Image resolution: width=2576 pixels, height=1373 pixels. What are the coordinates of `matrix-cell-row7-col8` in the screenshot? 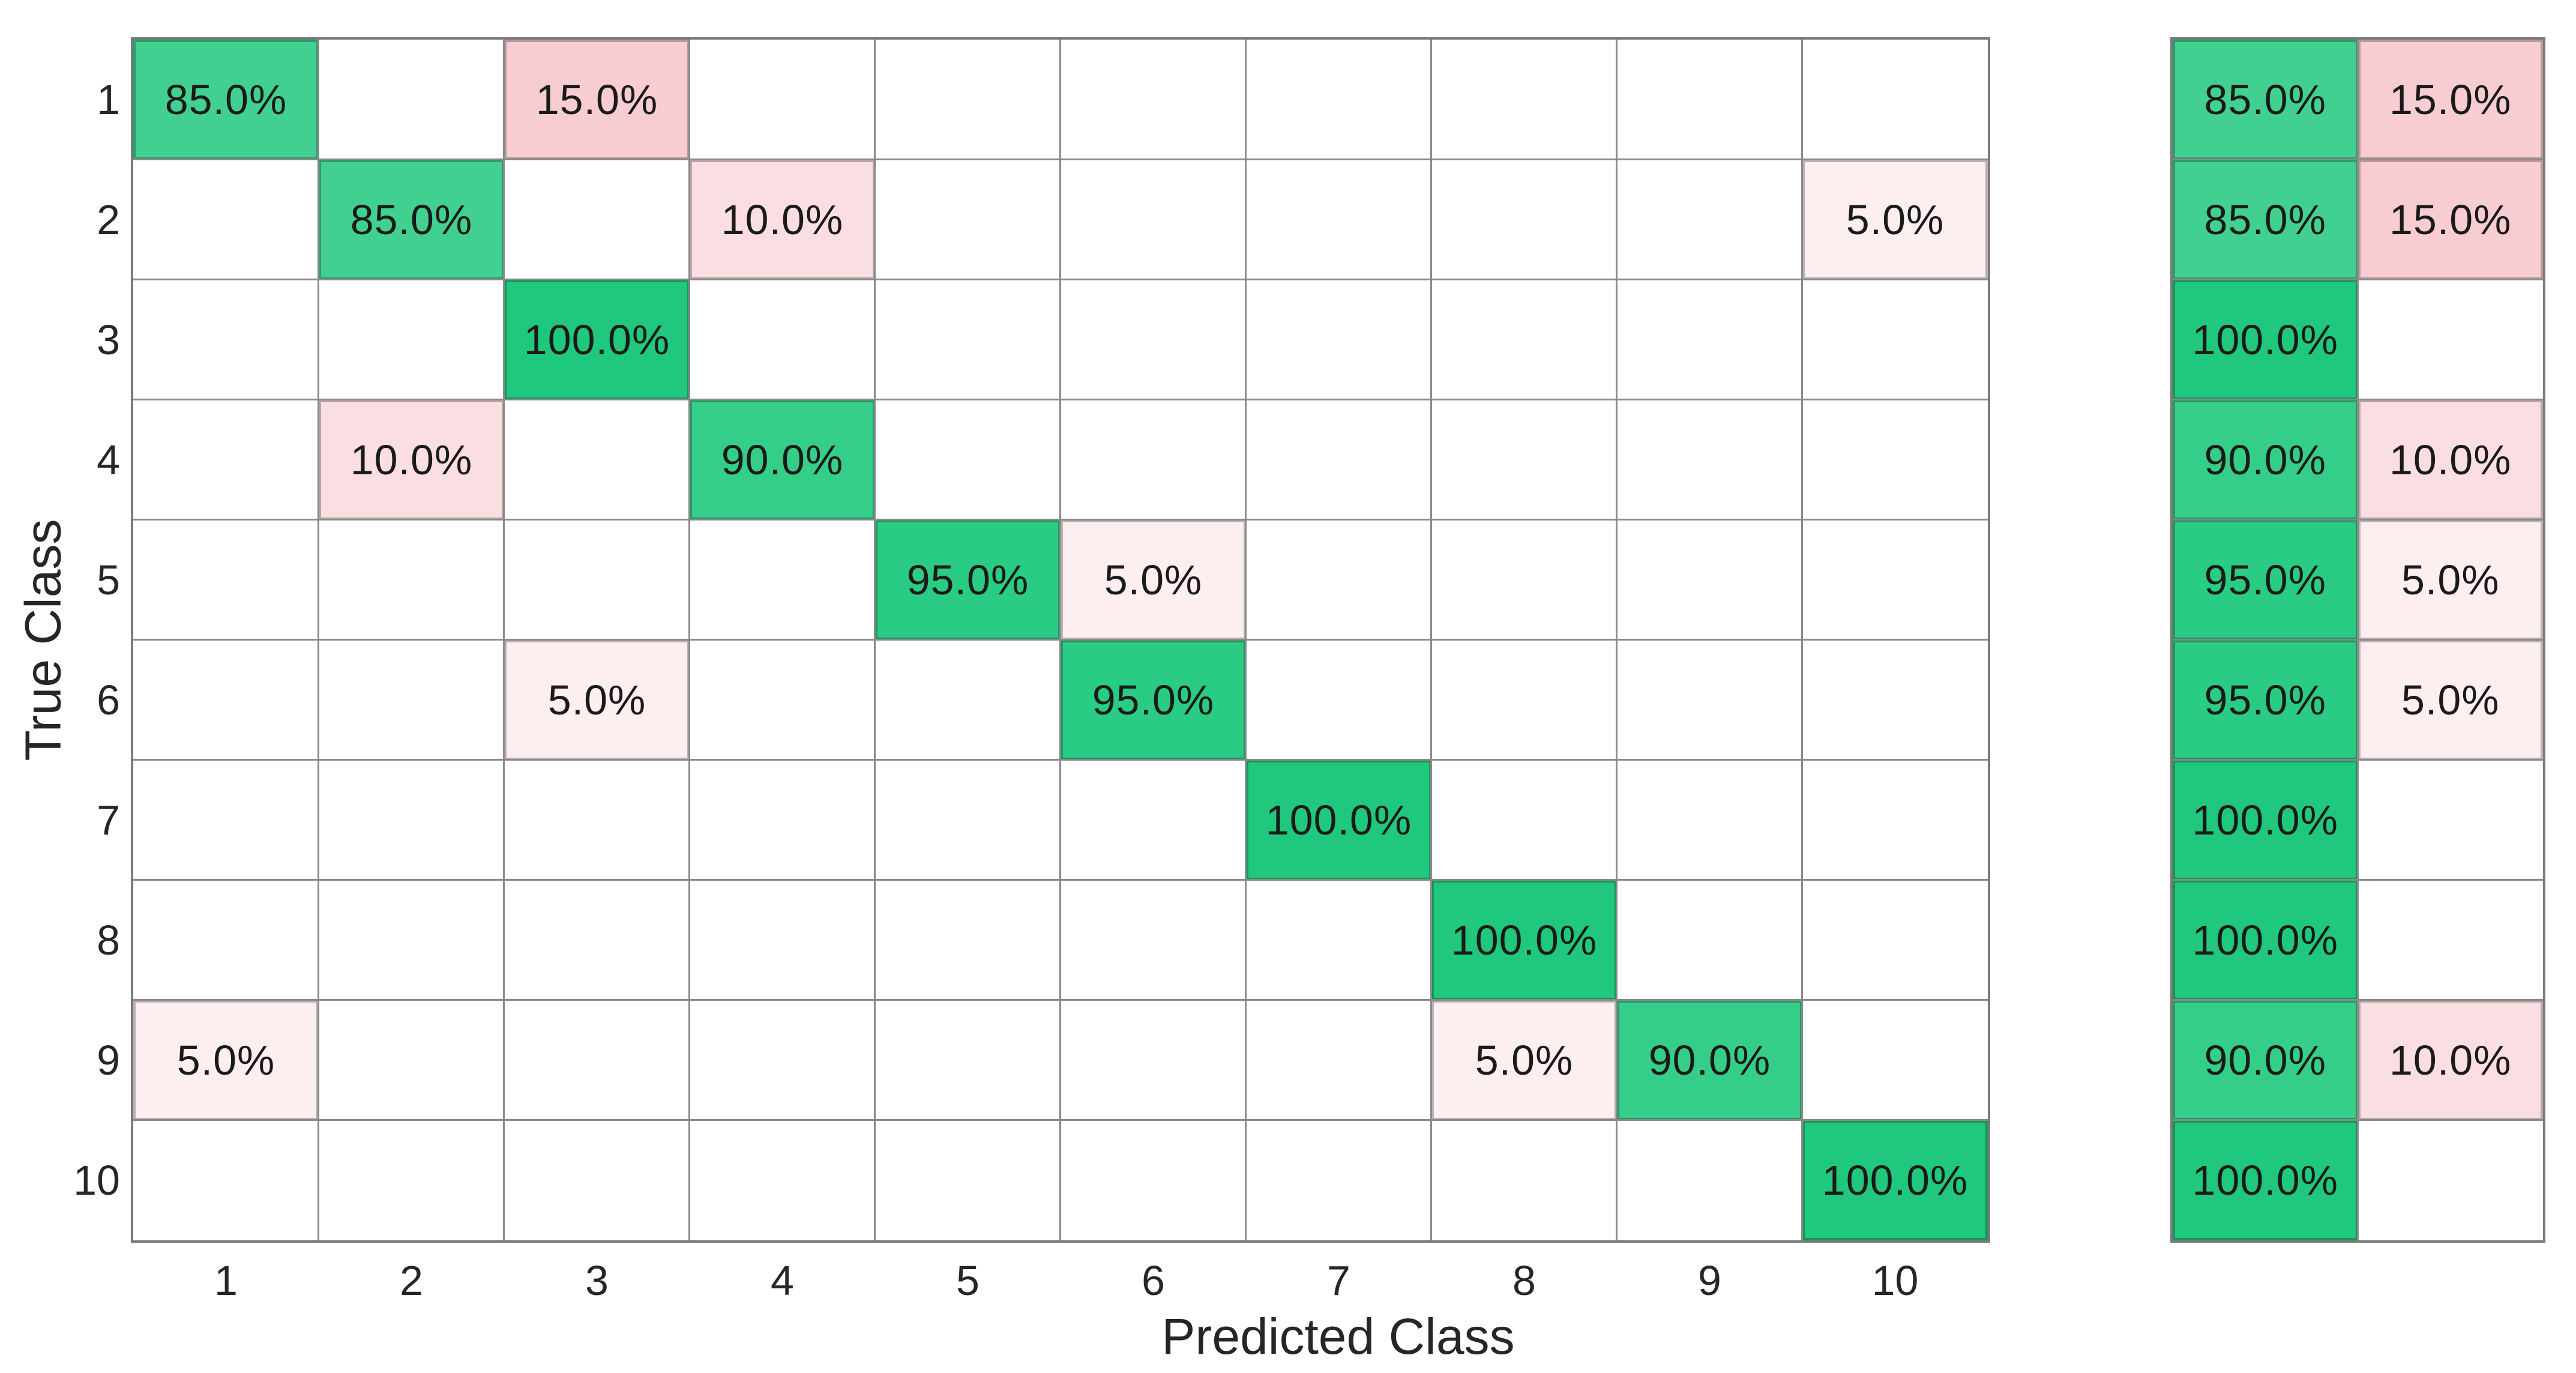 It's located at (1524, 820).